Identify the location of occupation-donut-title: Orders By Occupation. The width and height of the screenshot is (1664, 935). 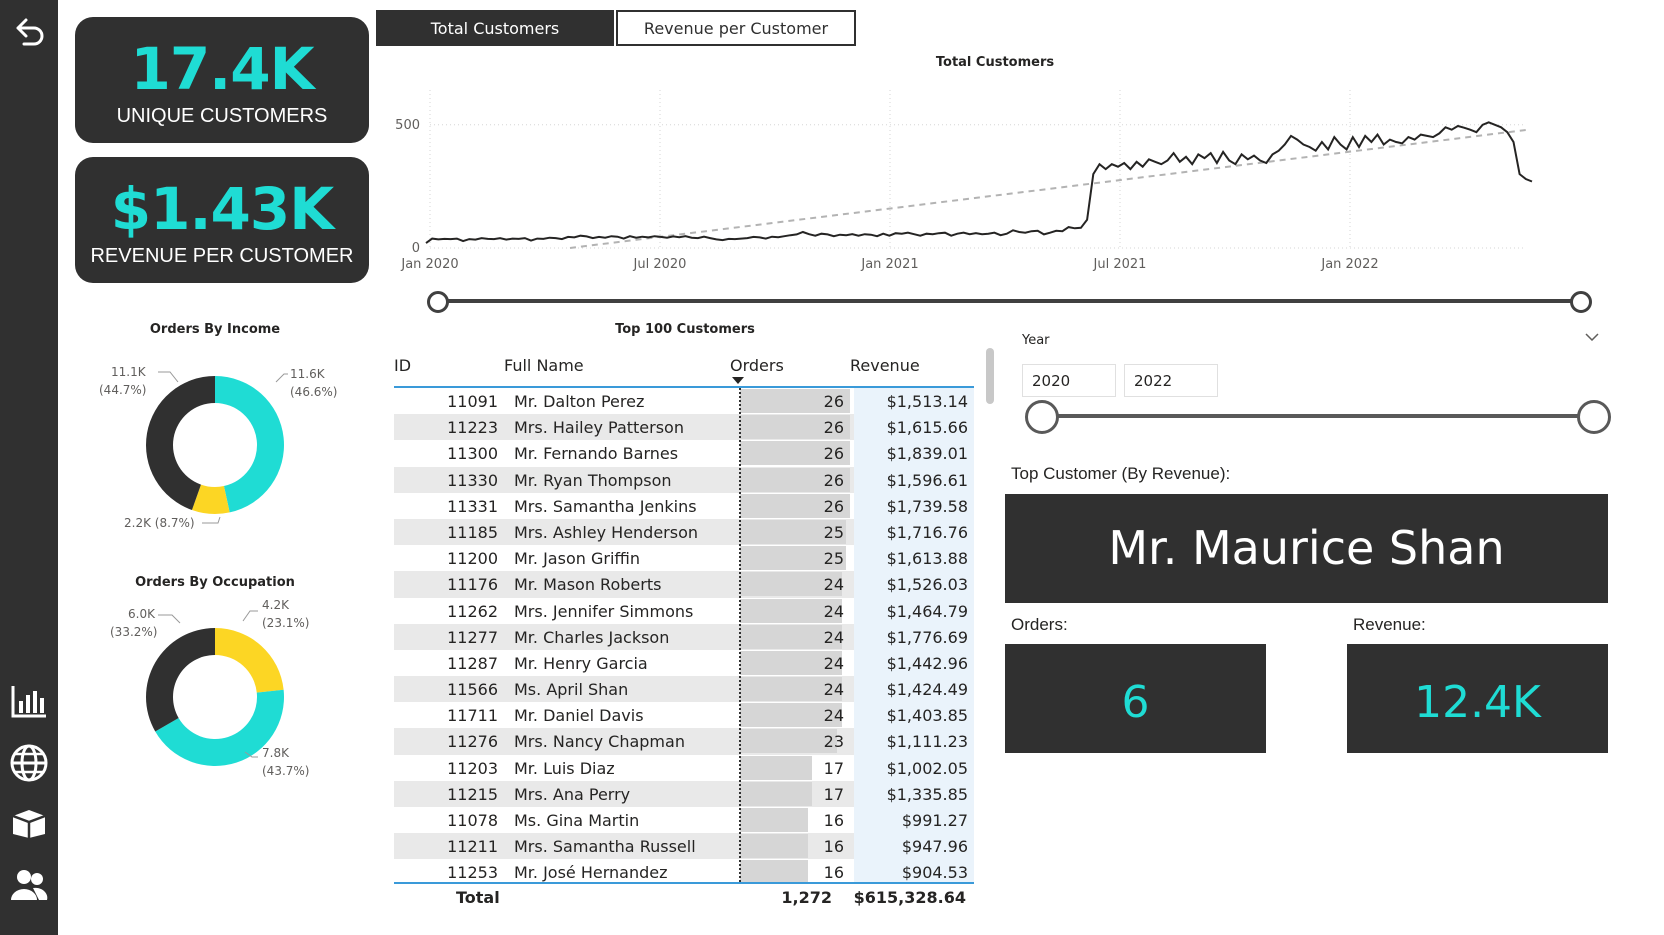
(215, 582).